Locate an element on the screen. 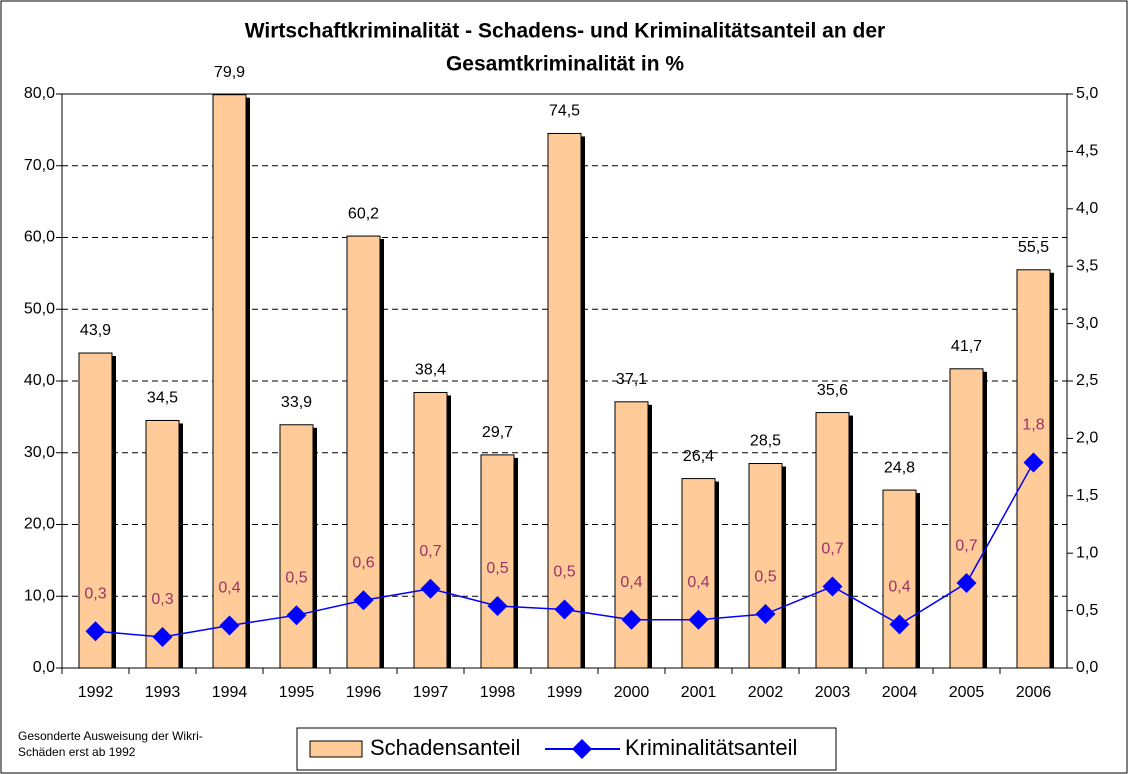  legend-swatch is located at coordinates (336, 749).